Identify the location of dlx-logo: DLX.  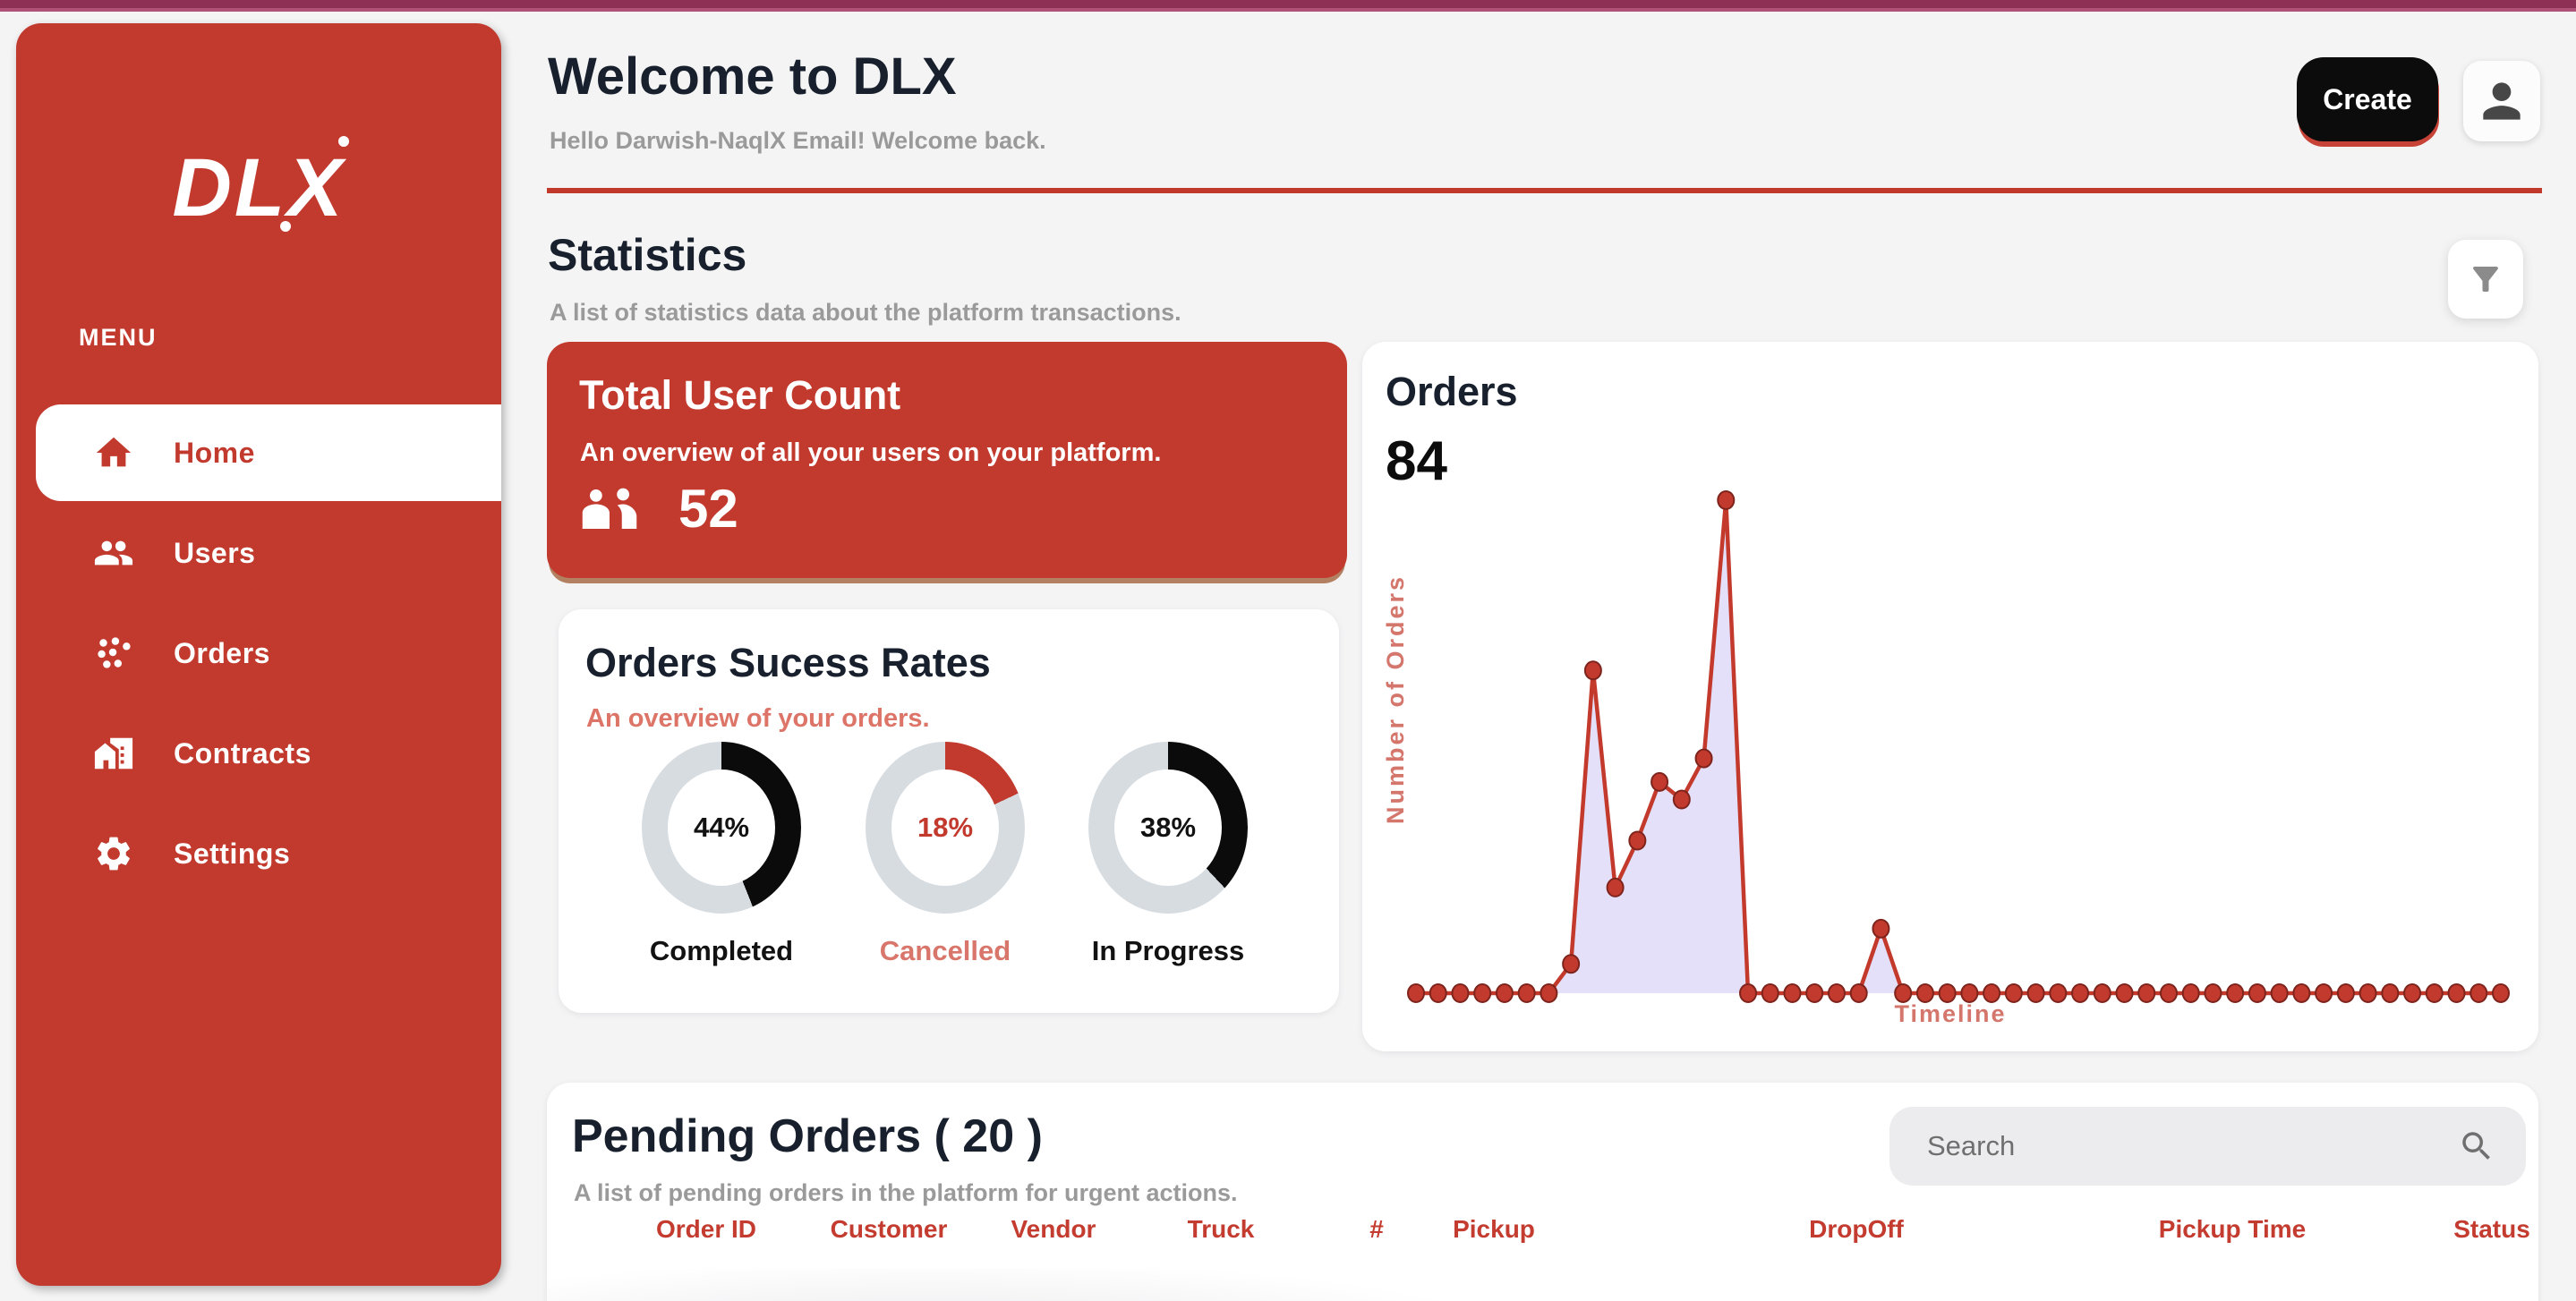
(258, 185).